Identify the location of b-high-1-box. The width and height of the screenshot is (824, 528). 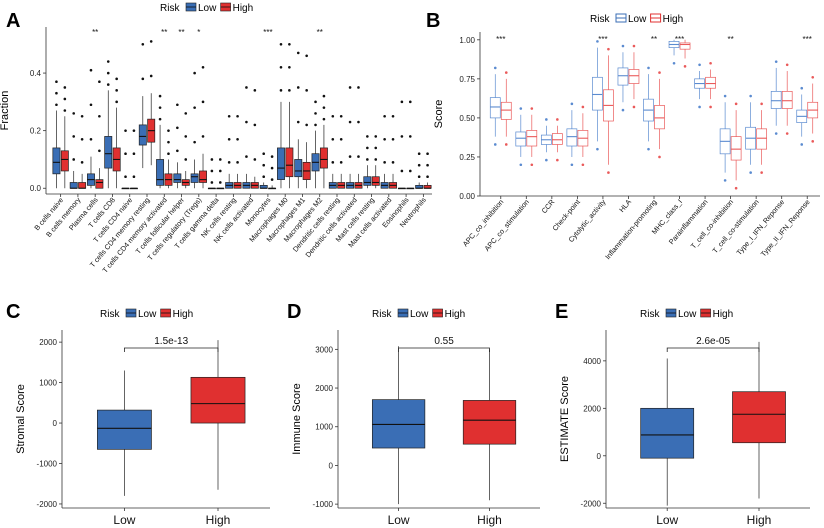
(532, 138).